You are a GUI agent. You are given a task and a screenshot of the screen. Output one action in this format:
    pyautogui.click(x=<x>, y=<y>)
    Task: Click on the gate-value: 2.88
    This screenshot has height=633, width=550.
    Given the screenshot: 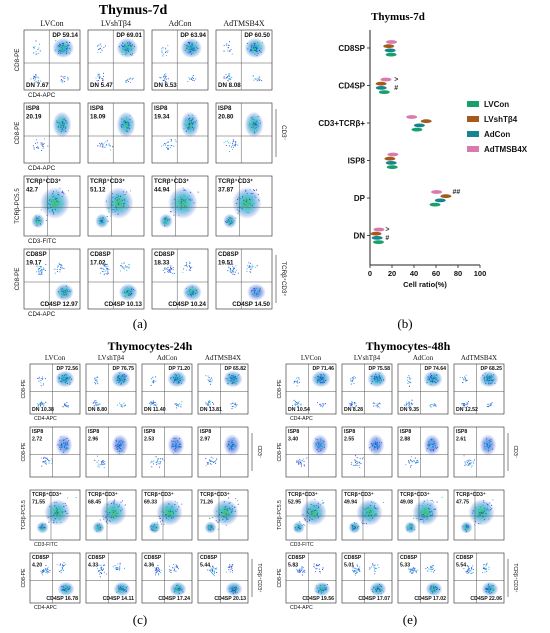 What is the action you would take?
    pyautogui.click(x=405, y=439)
    